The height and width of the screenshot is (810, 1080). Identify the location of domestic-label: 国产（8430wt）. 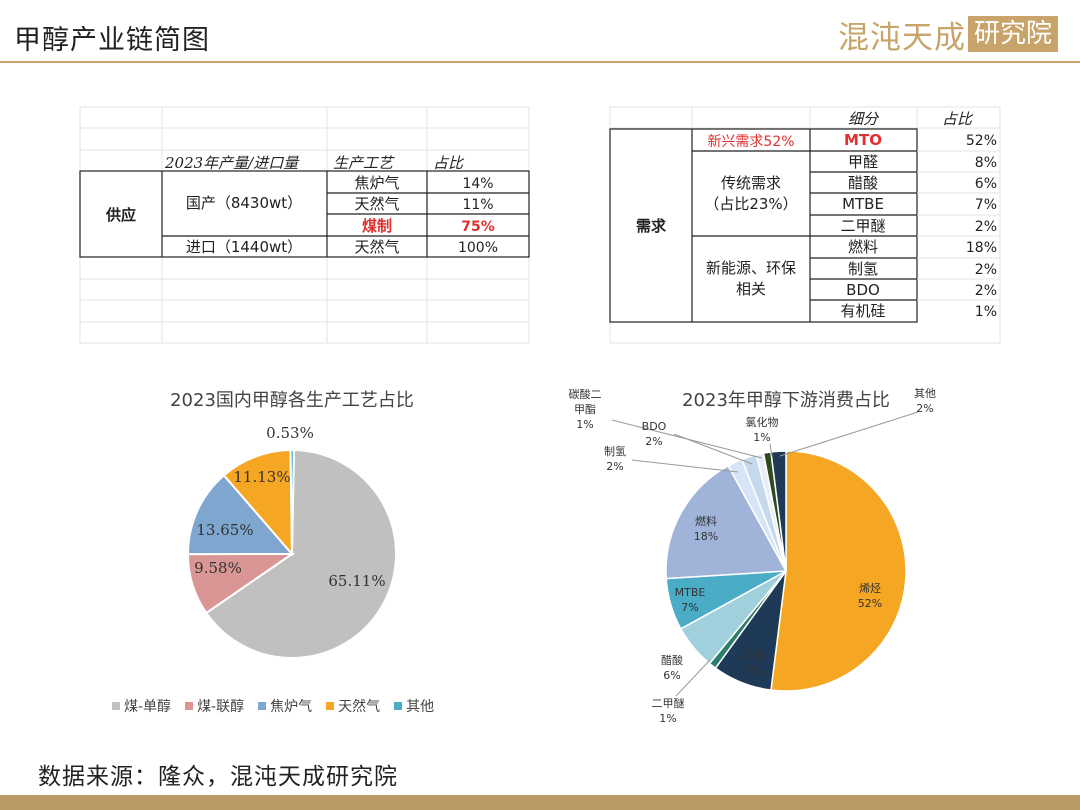
(244, 203).